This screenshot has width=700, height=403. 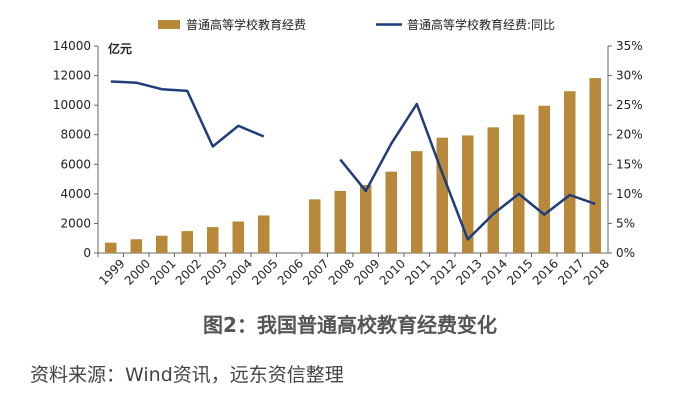 What do you see at coordinates (629, 105) in the screenshot?
I see `right-axis-tick-label: 25%` at bounding box center [629, 105].